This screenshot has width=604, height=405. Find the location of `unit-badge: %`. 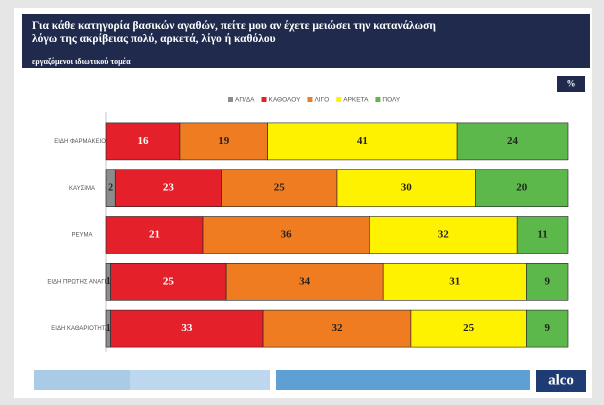

unit-badge: % is located at coordinates (571, 84).